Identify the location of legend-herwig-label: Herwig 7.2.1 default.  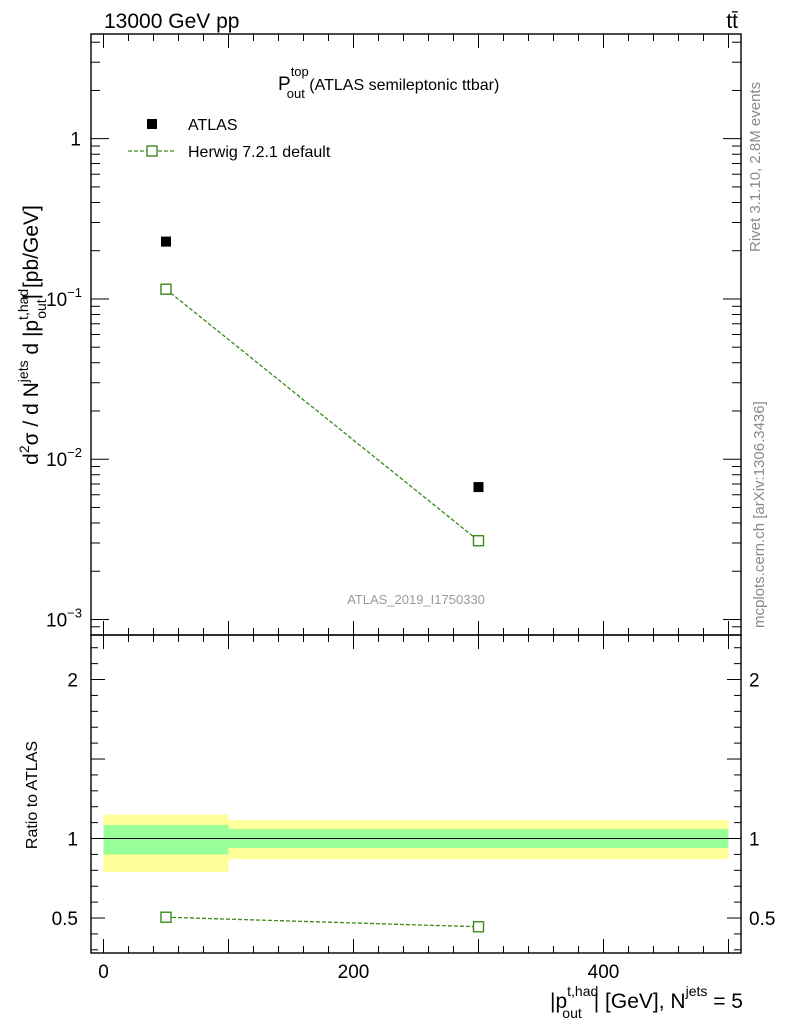
(259, 152).